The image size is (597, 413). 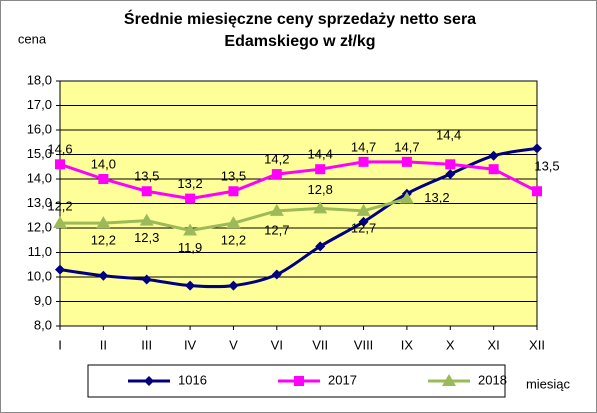 What do you see at coordinates (320, 344) in the screenshot?
I see `x-tick-label: VII` at bounding box center [320, 344].